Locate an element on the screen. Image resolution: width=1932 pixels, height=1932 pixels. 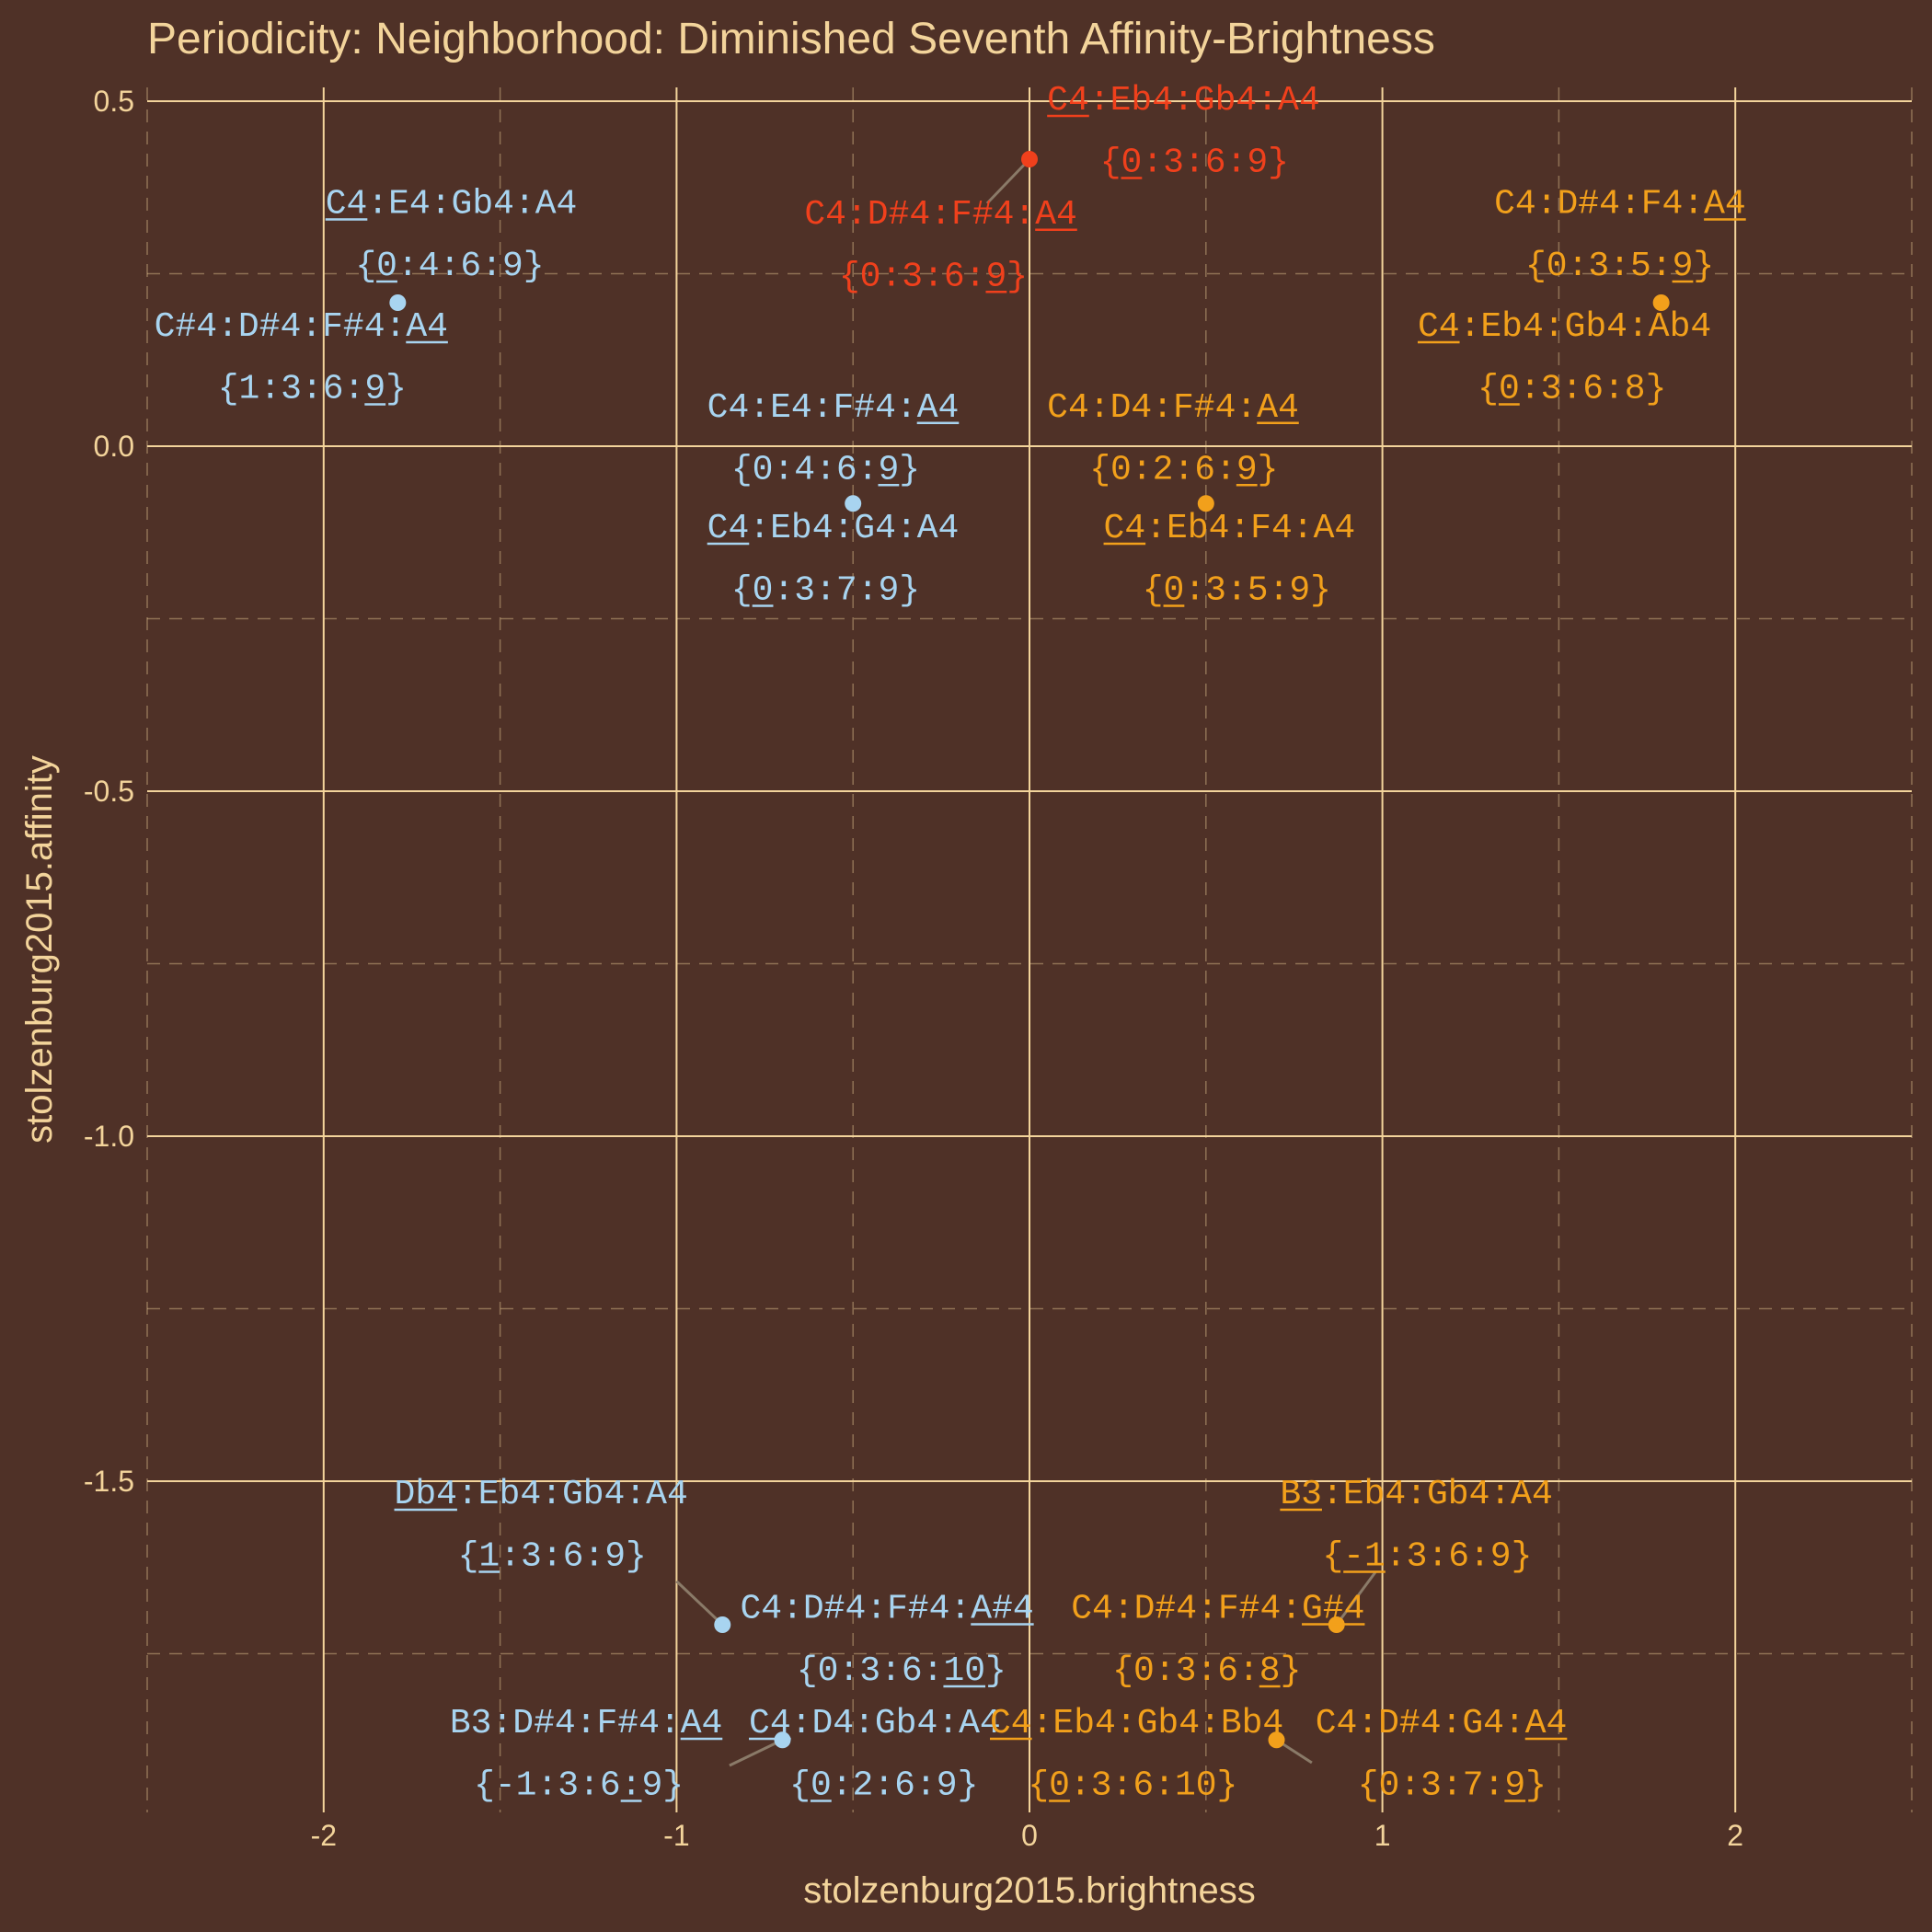
x-tick-label: -2 is located at coordinates (324, 1835).